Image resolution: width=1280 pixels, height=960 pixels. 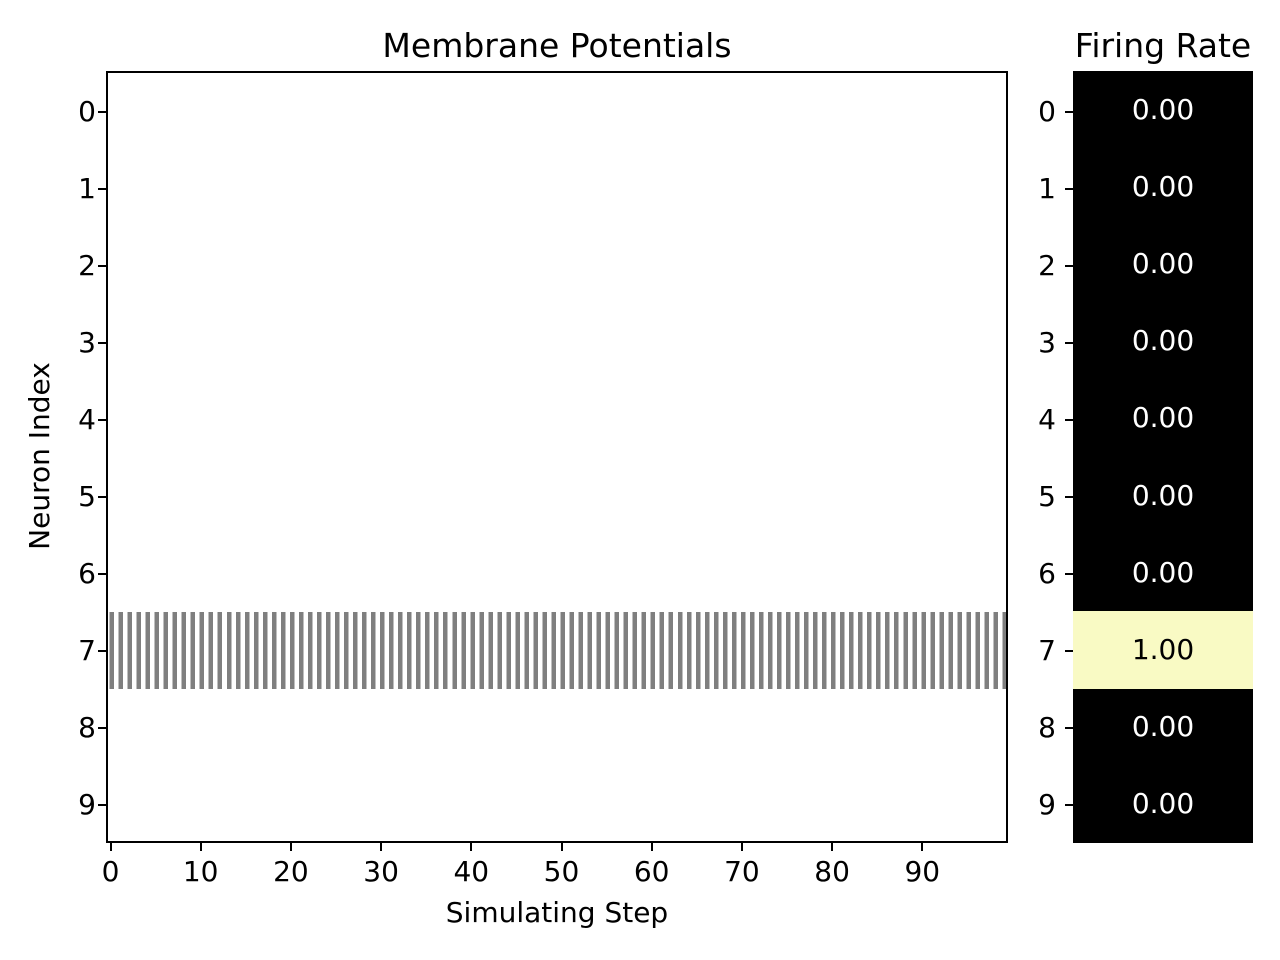 What do you see at coordinates (922, 871) in the screenshot?
I see `x-tick-label-90: 90` at bounding box center [922, 871].